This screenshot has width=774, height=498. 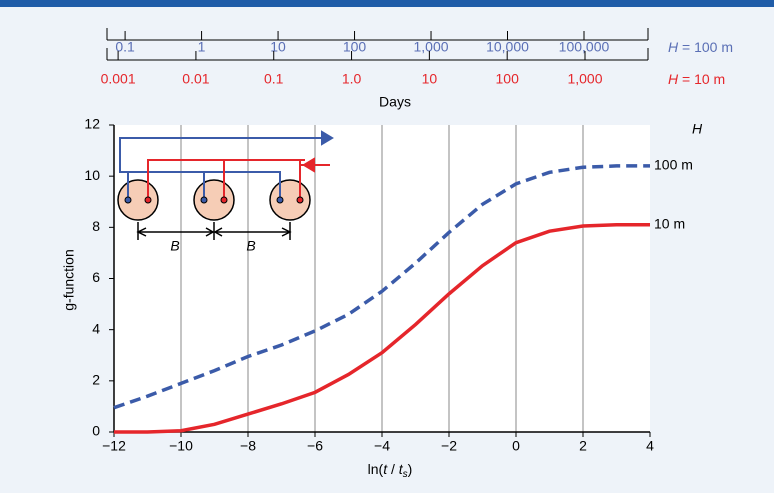 I want to click on top-axis-label: H = 100 m, so click(x=700, y=47).